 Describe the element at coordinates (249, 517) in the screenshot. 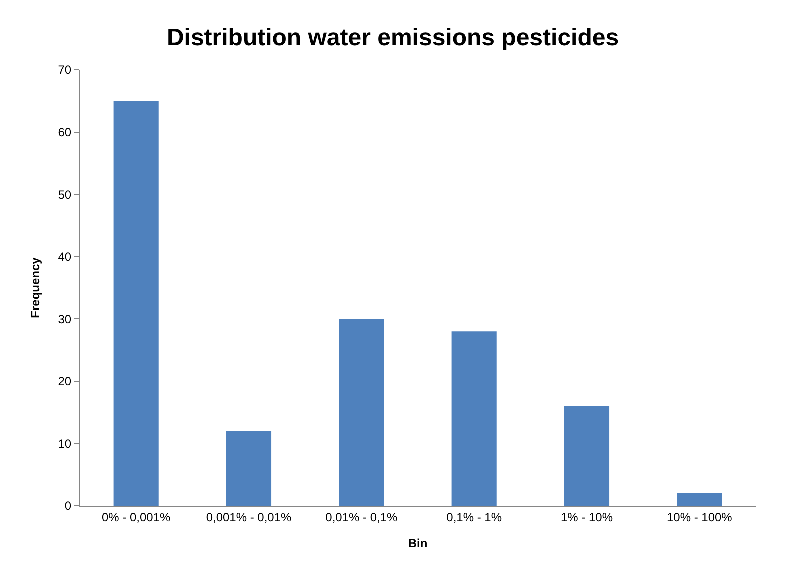

I see `x-tick-label: 0,001% - 0,01%` at that location.